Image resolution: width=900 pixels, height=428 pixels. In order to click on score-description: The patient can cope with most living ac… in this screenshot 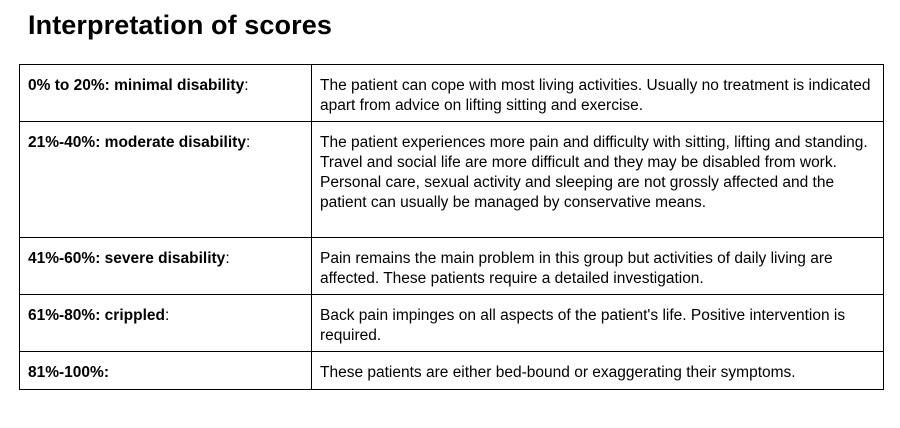, I will do `click(597, 93)`.